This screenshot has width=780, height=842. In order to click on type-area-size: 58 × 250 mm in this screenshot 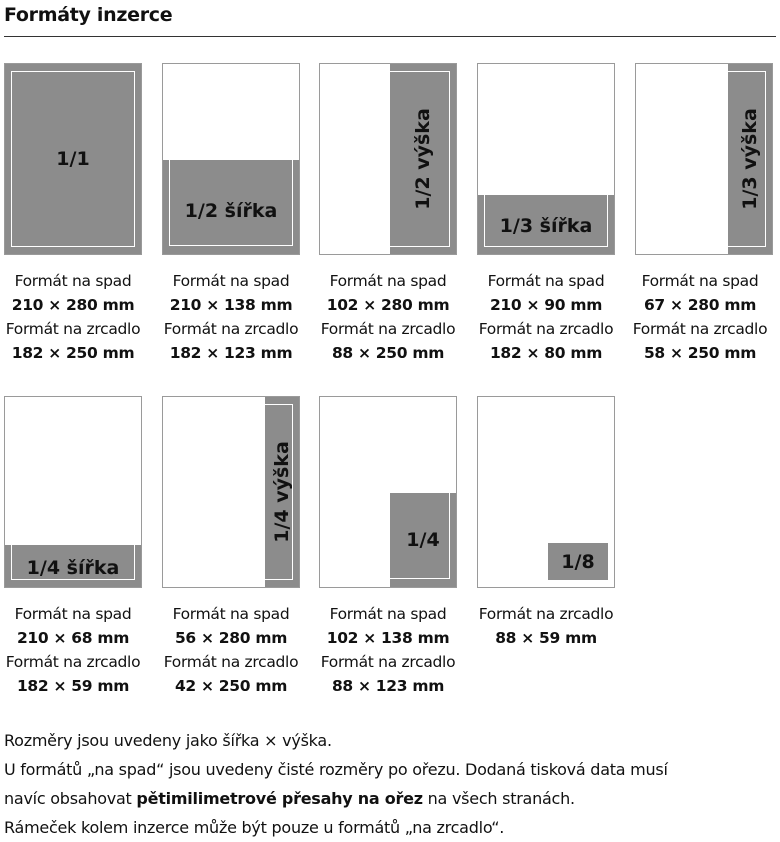, I will do `click(700, 353)`.